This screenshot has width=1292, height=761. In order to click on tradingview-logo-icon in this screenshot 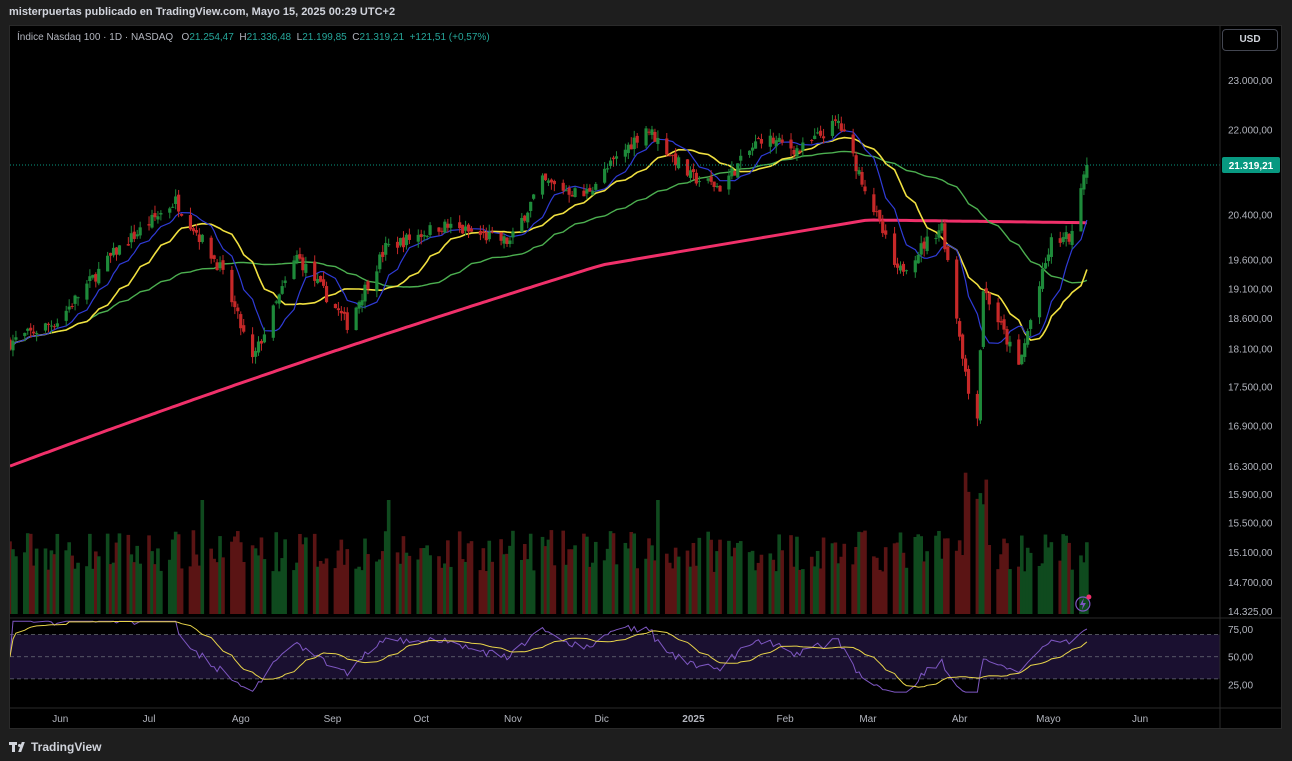, I will do `click(18, 747)`.